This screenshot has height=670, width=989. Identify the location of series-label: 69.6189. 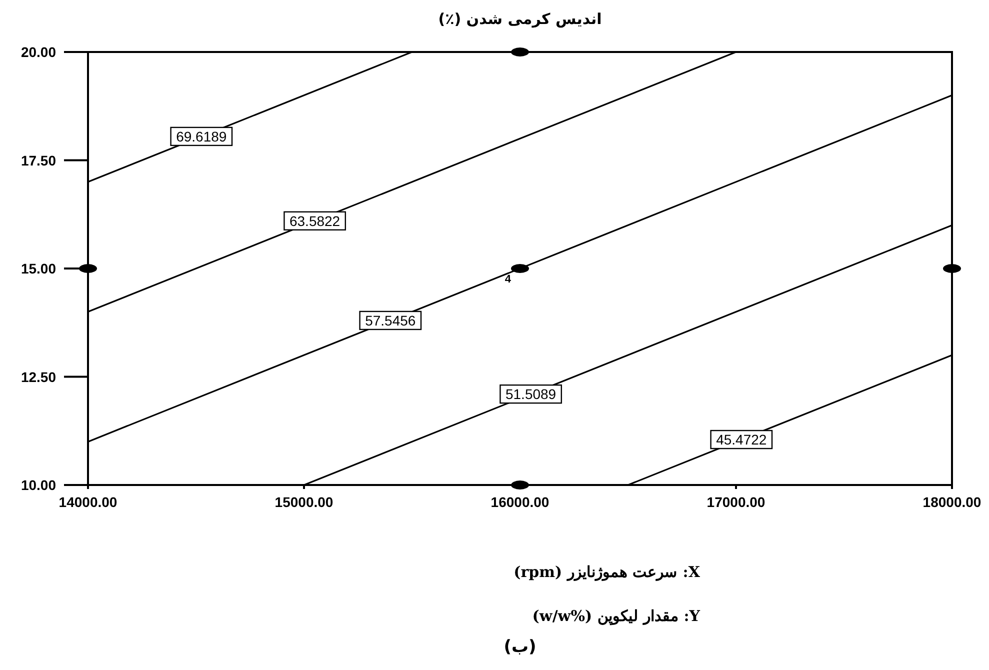
(201, 136).